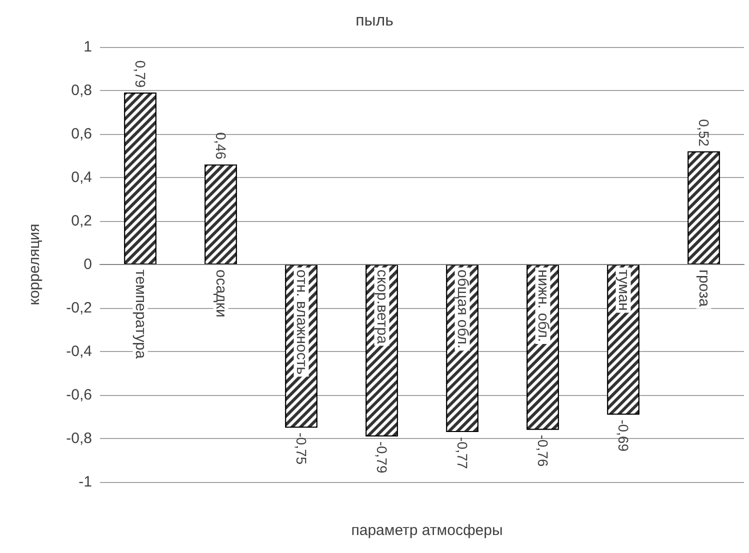 The image size is (749, 553). What do you see at coordinates (382, 457) in the screenshot?
I see `data-label: -0,79` at bounding box center [382, 457].